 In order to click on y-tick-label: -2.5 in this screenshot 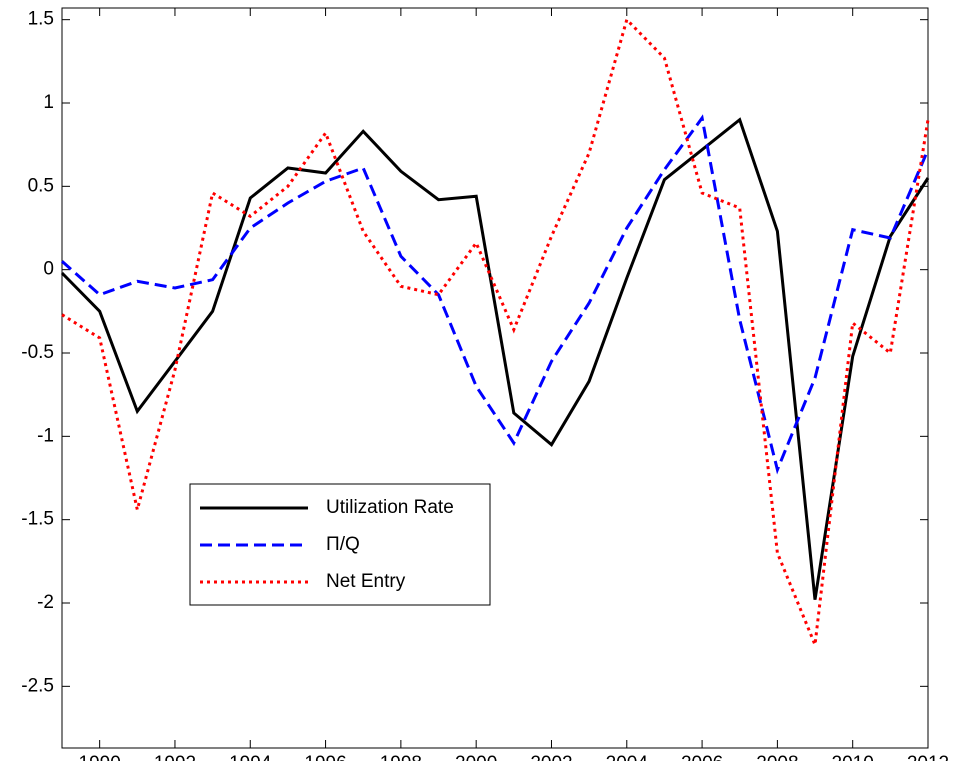, I will do `click(37, 685)`.